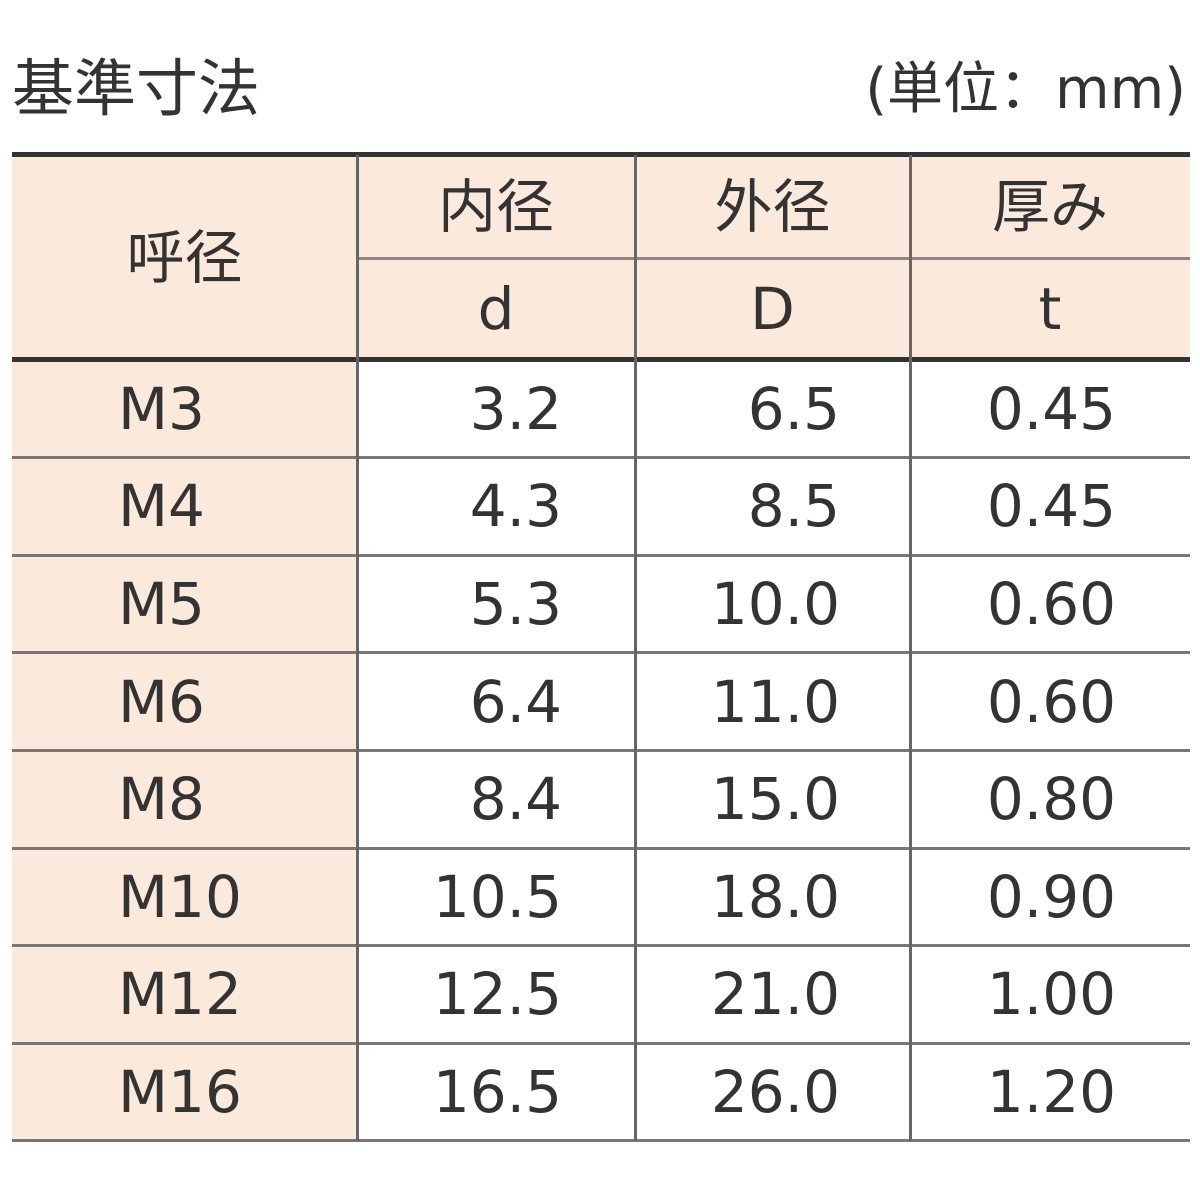 Image resolution: width=1200 pixels, height=1200 pixels. Describe the element at coordinates (161, 799) in the screenshot. I see `row-label: M8` at that location.